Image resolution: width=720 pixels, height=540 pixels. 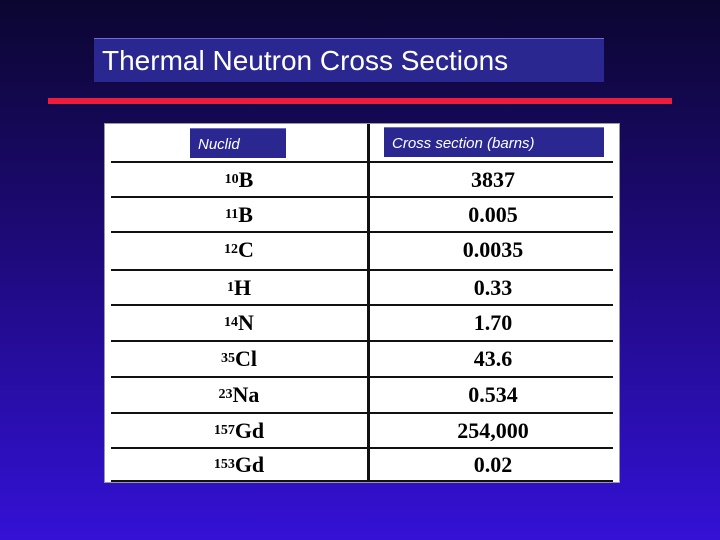 What do you see at coordinates (493, 179) in the screenshot?
I see `cross-section-value: 3837` at bounding box center [493, 179].